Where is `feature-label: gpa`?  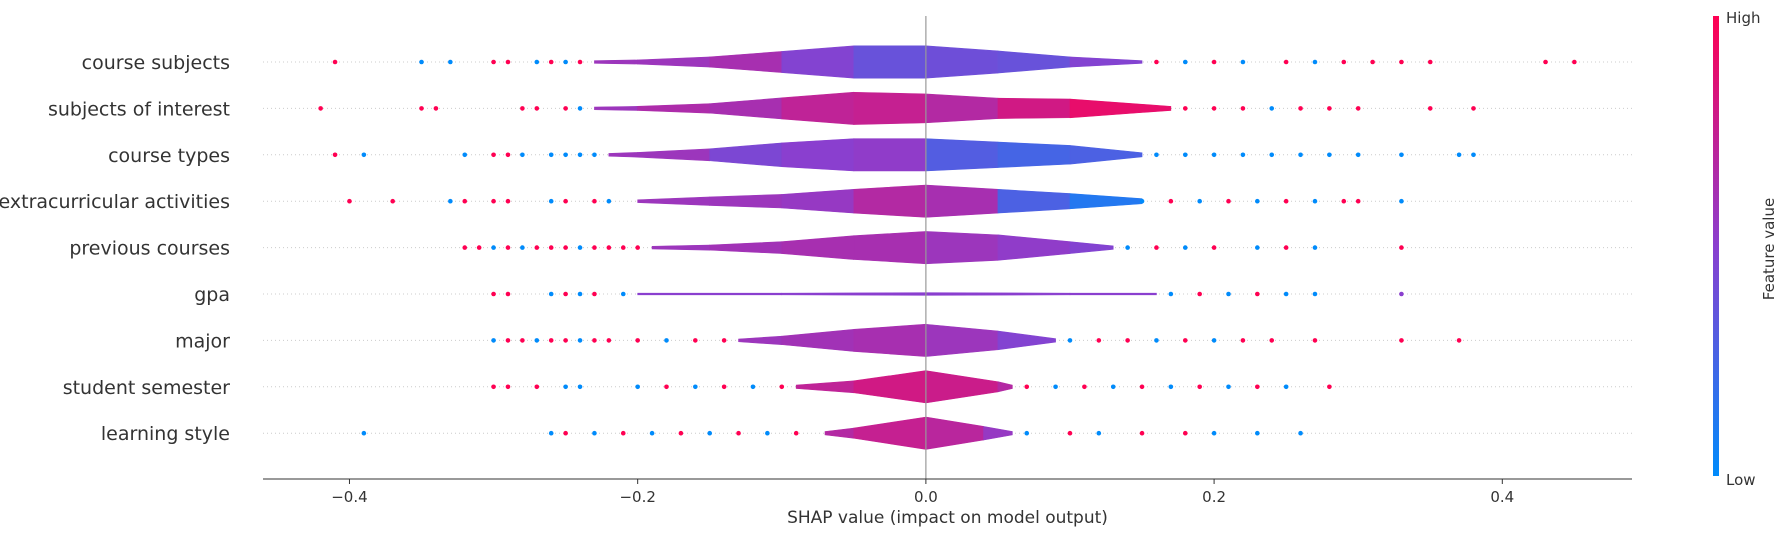 feature-label: gpa is located at coordinates (212, 295).